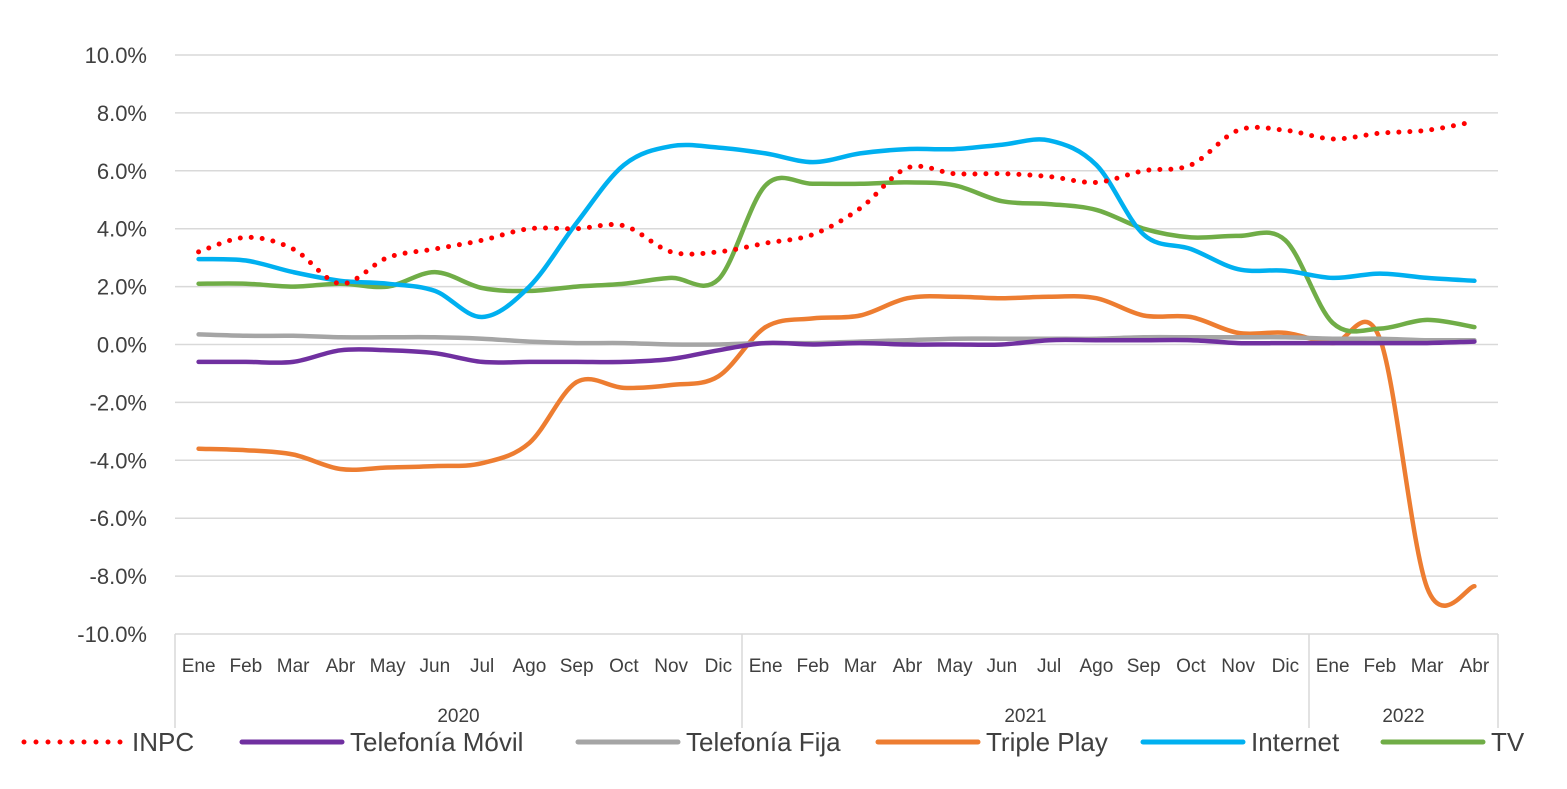  Describe the element at coordinates (118, 518) in the screenshot. I see `y-tick-label: -6.0%` at that location.